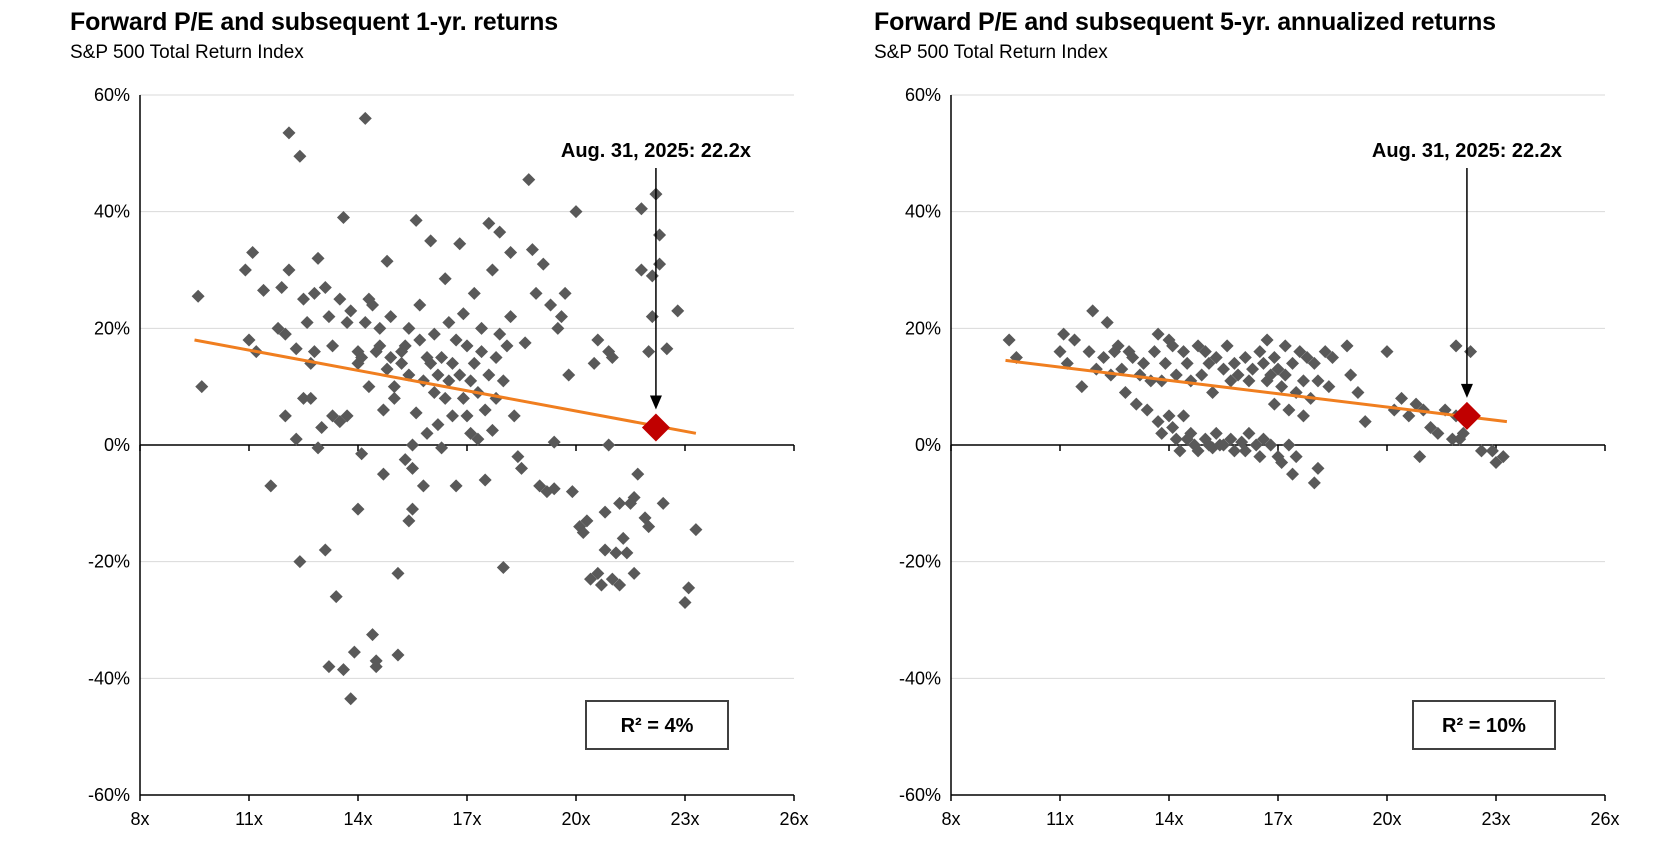 This screenshot has height=852, width=1668. I want to click on r-squared-box, so click(1484, 725).